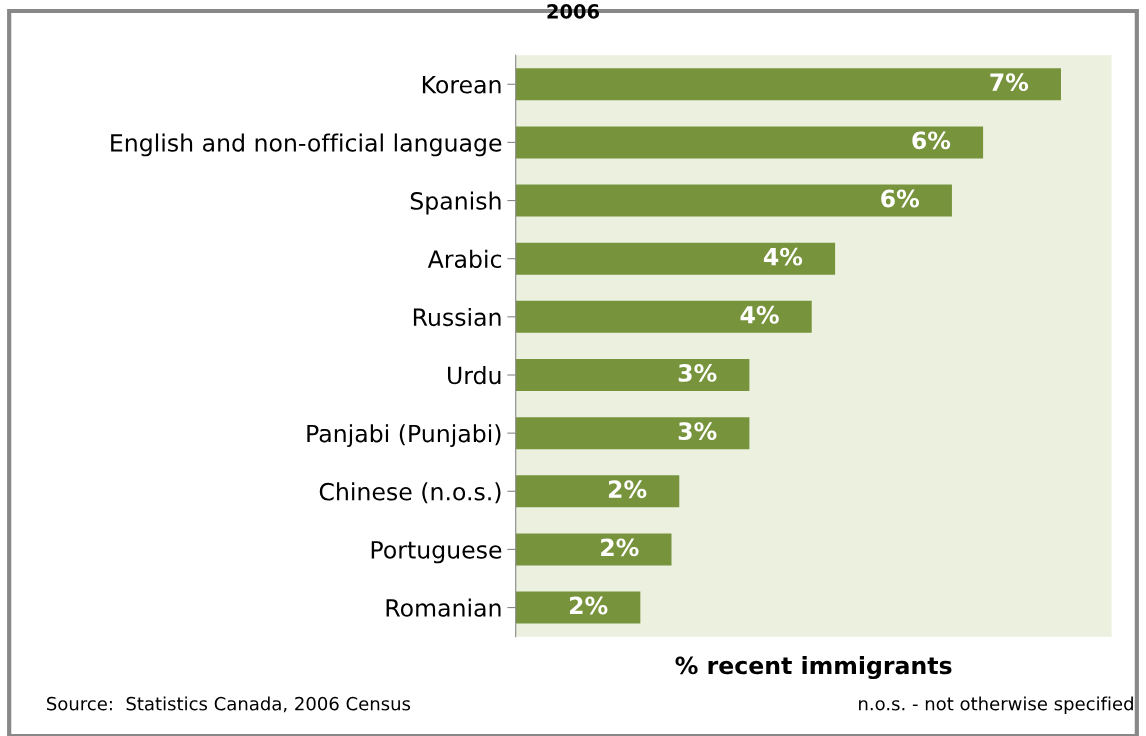 The height and width of the screenshot is (736, 1146). I want to click on data-label: 7%, so click(1009, 82).